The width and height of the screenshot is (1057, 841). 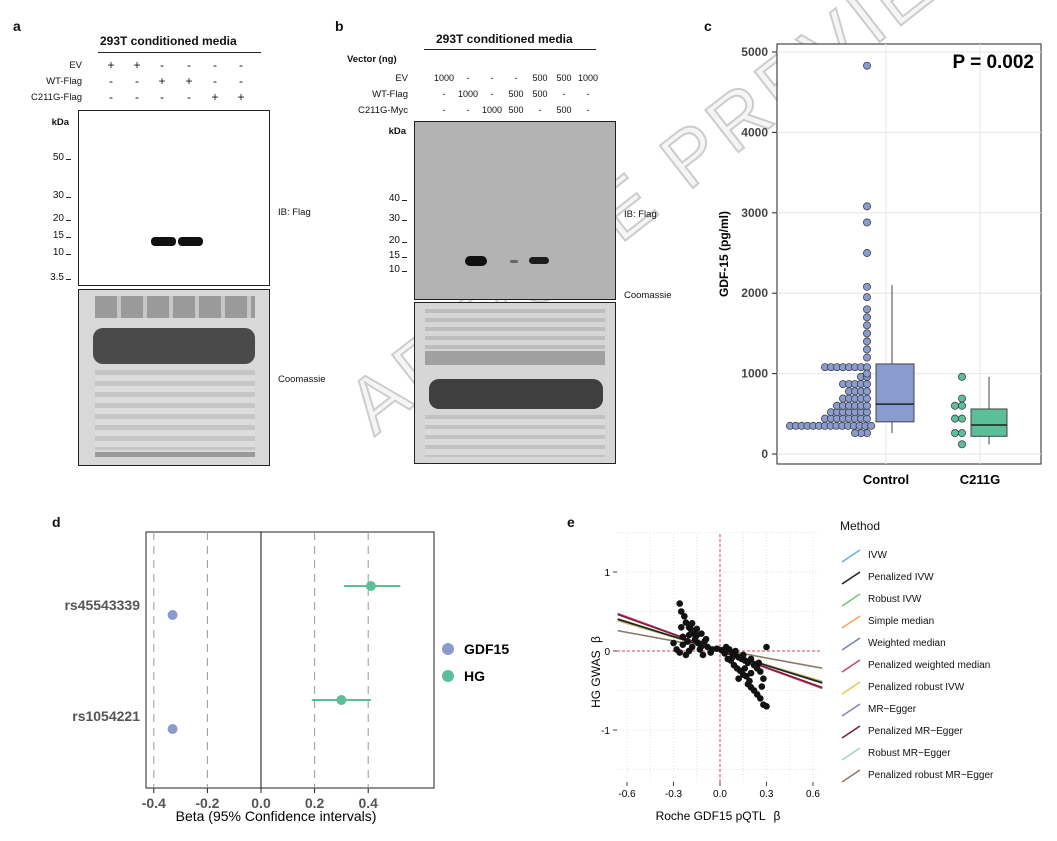 I want to click on band, so click(x=190, y=241).